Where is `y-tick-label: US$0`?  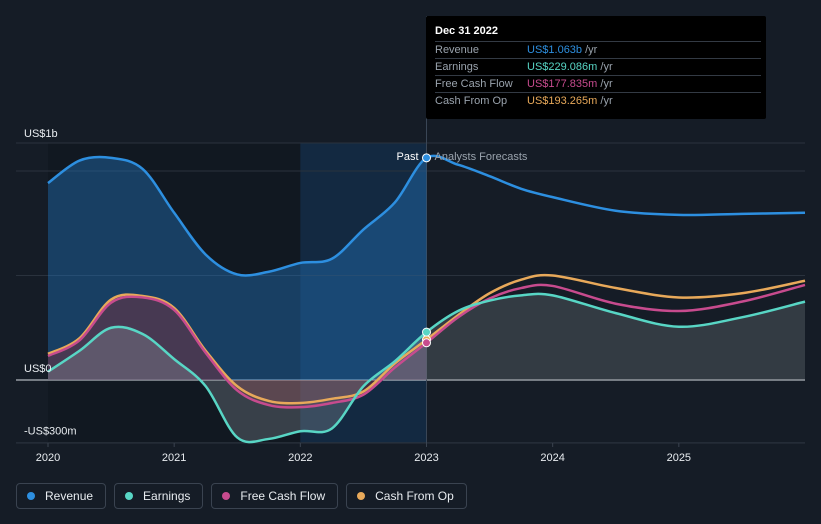
y-tick-label: US$0 is located at coordinates (38, 369).